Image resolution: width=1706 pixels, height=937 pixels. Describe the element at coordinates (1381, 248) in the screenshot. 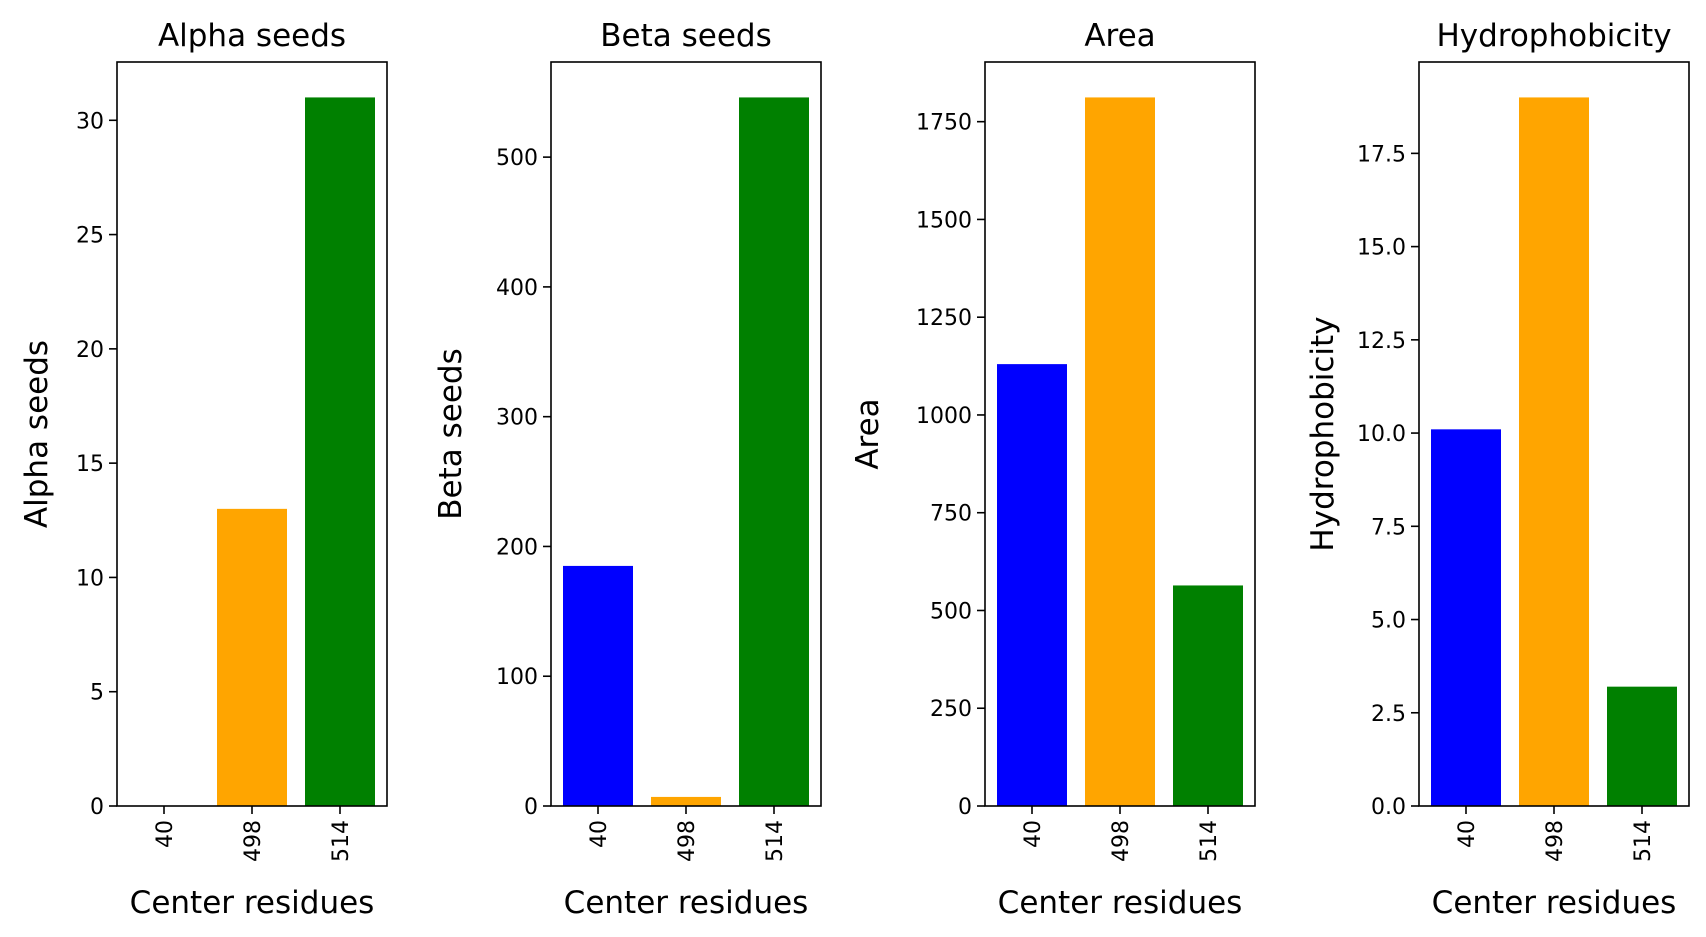

I see `y-tick-label: 15.0` at that location.